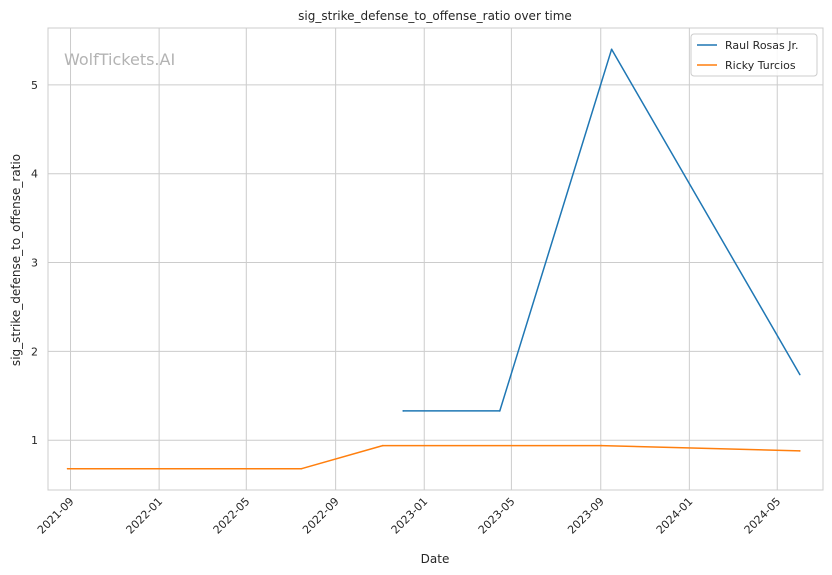 The width and height of the screenshot is (832, 575). What do you see at coordinates (34, 351) in the screenshot?
I see `y-tick-label: 2` at bounding box center [34, 351].